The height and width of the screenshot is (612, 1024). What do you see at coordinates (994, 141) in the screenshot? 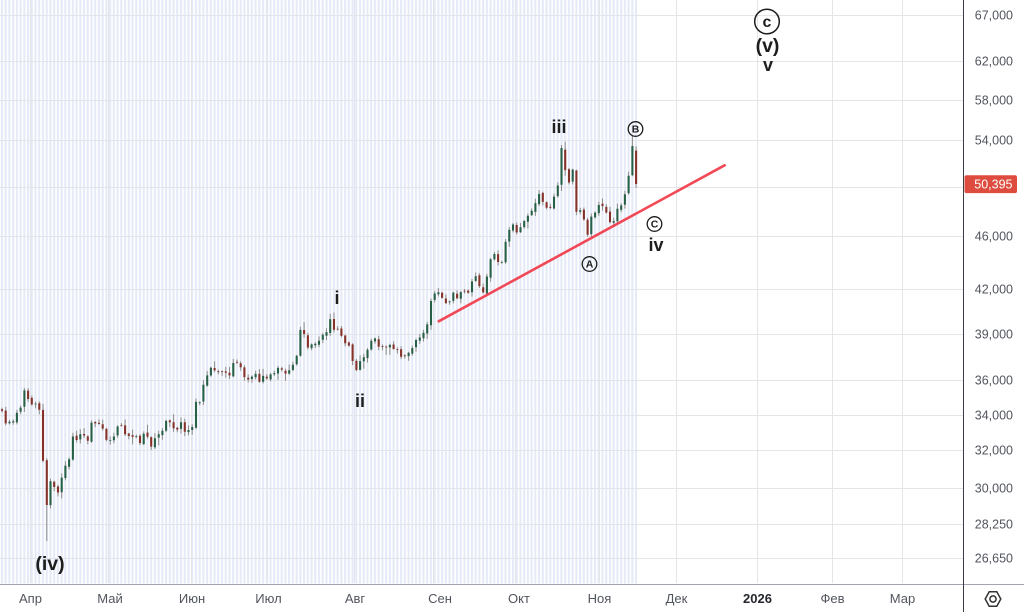
I see `svg-text: 54,000` at bounding box center [994, 141].